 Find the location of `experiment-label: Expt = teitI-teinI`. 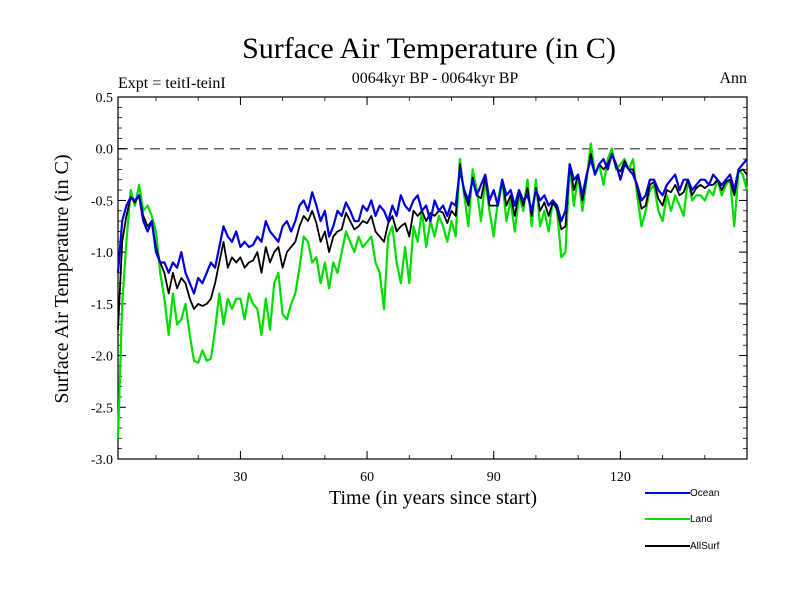

experiment-label: Expt = teitI-teinI is located at coordinates (172, 83).